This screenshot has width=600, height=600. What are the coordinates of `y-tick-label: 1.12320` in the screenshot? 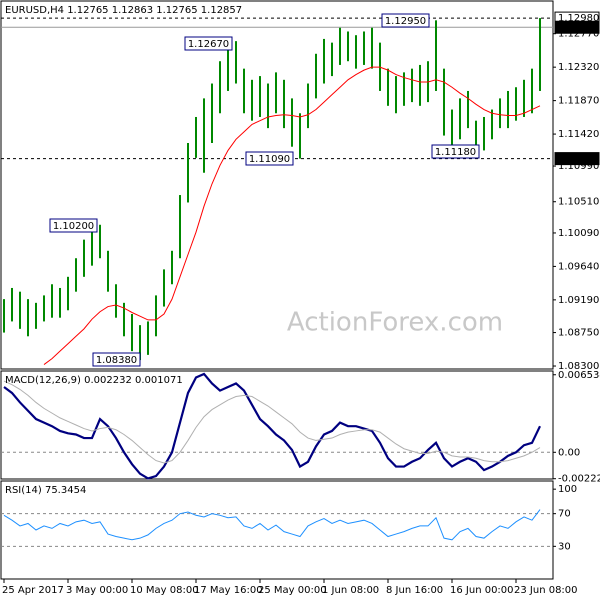 It's located at (578, 67).